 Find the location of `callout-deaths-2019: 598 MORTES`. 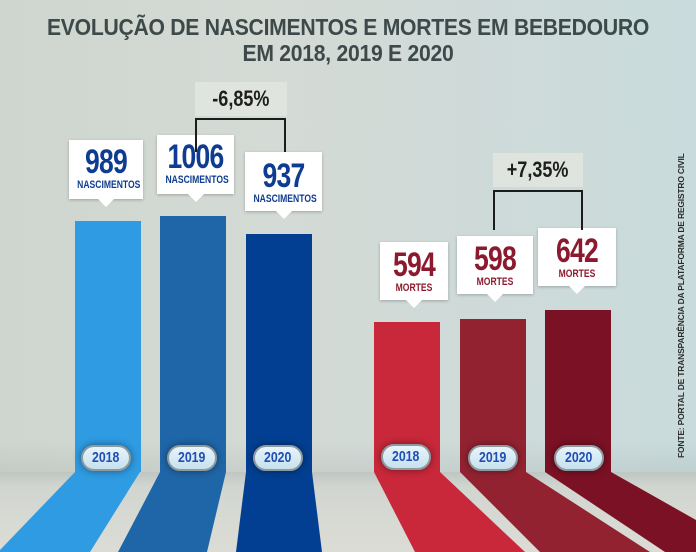

callout-deaths-2019: 598 MORTES is located at coordinates (495, 269).